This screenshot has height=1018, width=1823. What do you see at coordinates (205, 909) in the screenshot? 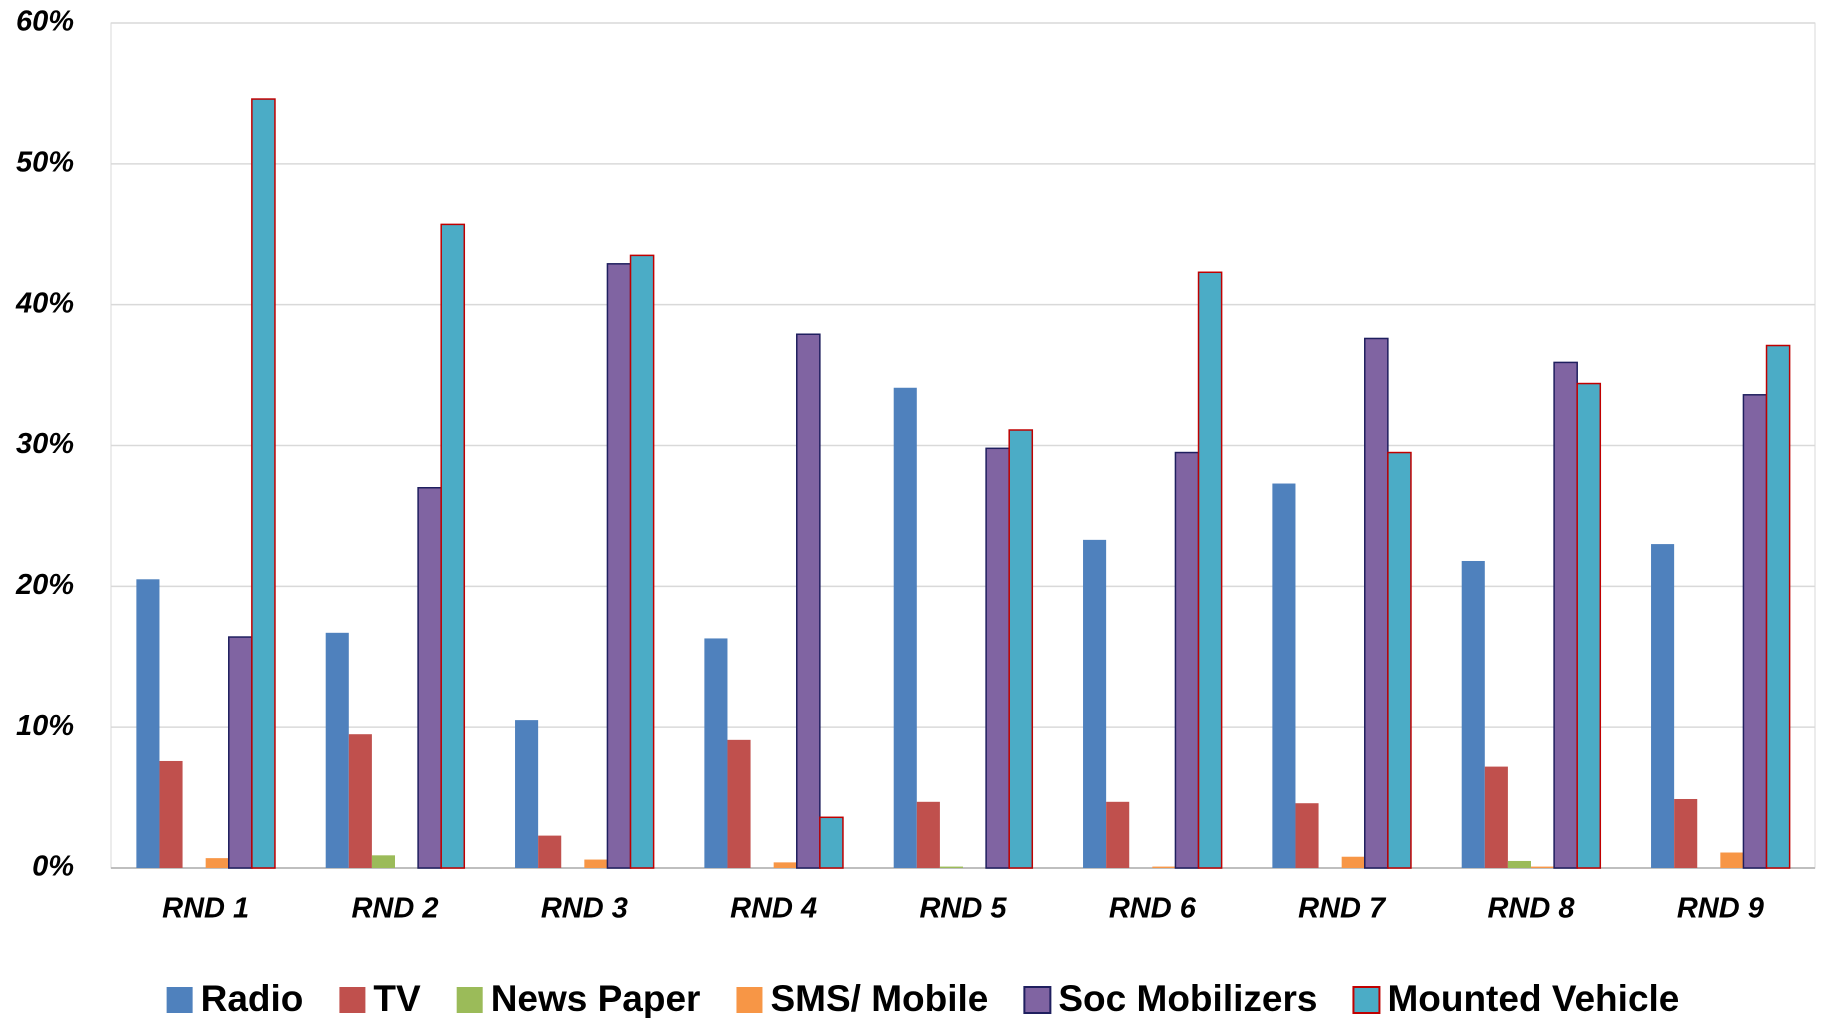
I see `x-tick-label: RND 1` at bounding box center [205, 909].